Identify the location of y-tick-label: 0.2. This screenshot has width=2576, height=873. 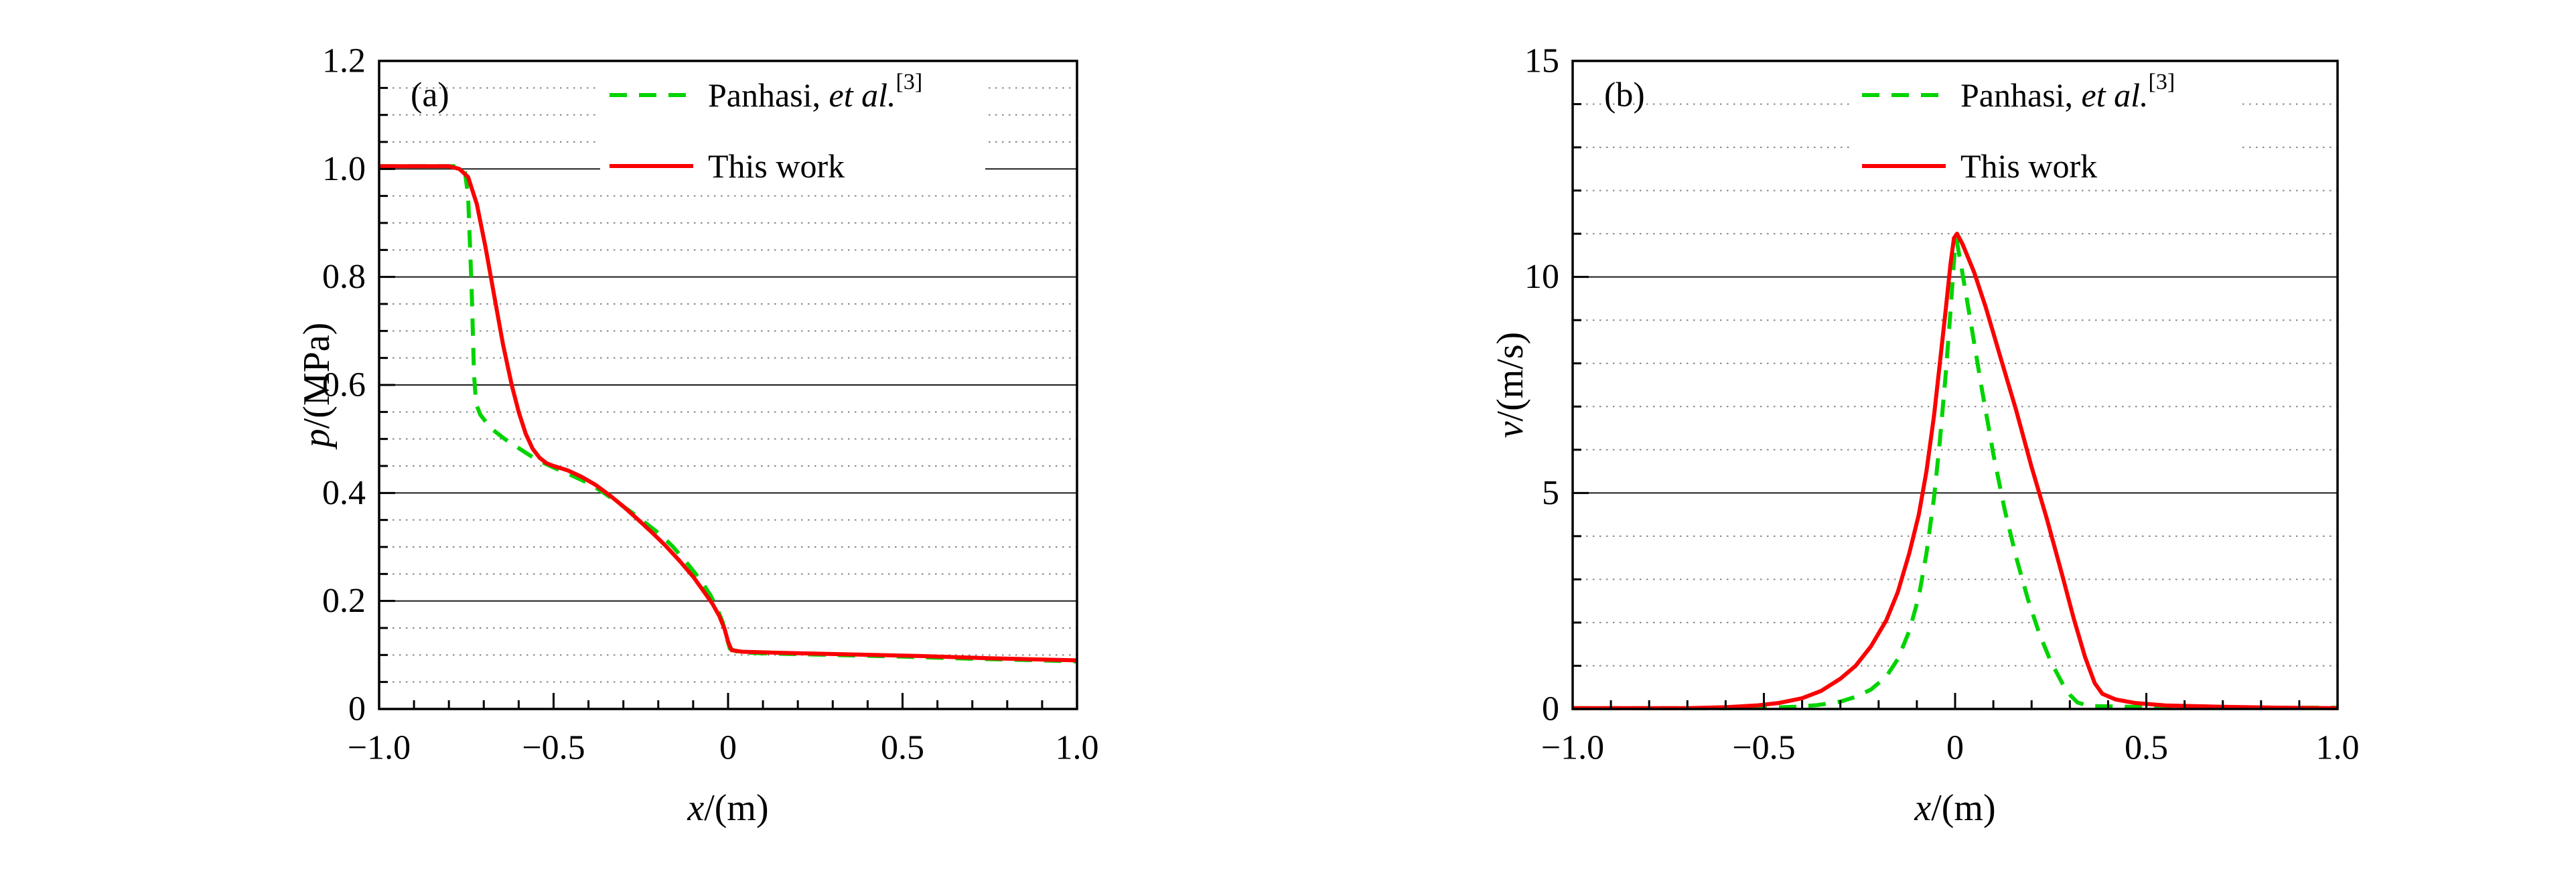
(344, 601).